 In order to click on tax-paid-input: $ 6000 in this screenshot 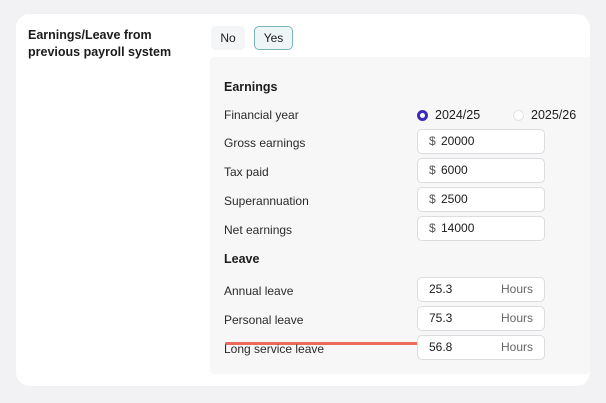, I will do `click(481, 170)`.